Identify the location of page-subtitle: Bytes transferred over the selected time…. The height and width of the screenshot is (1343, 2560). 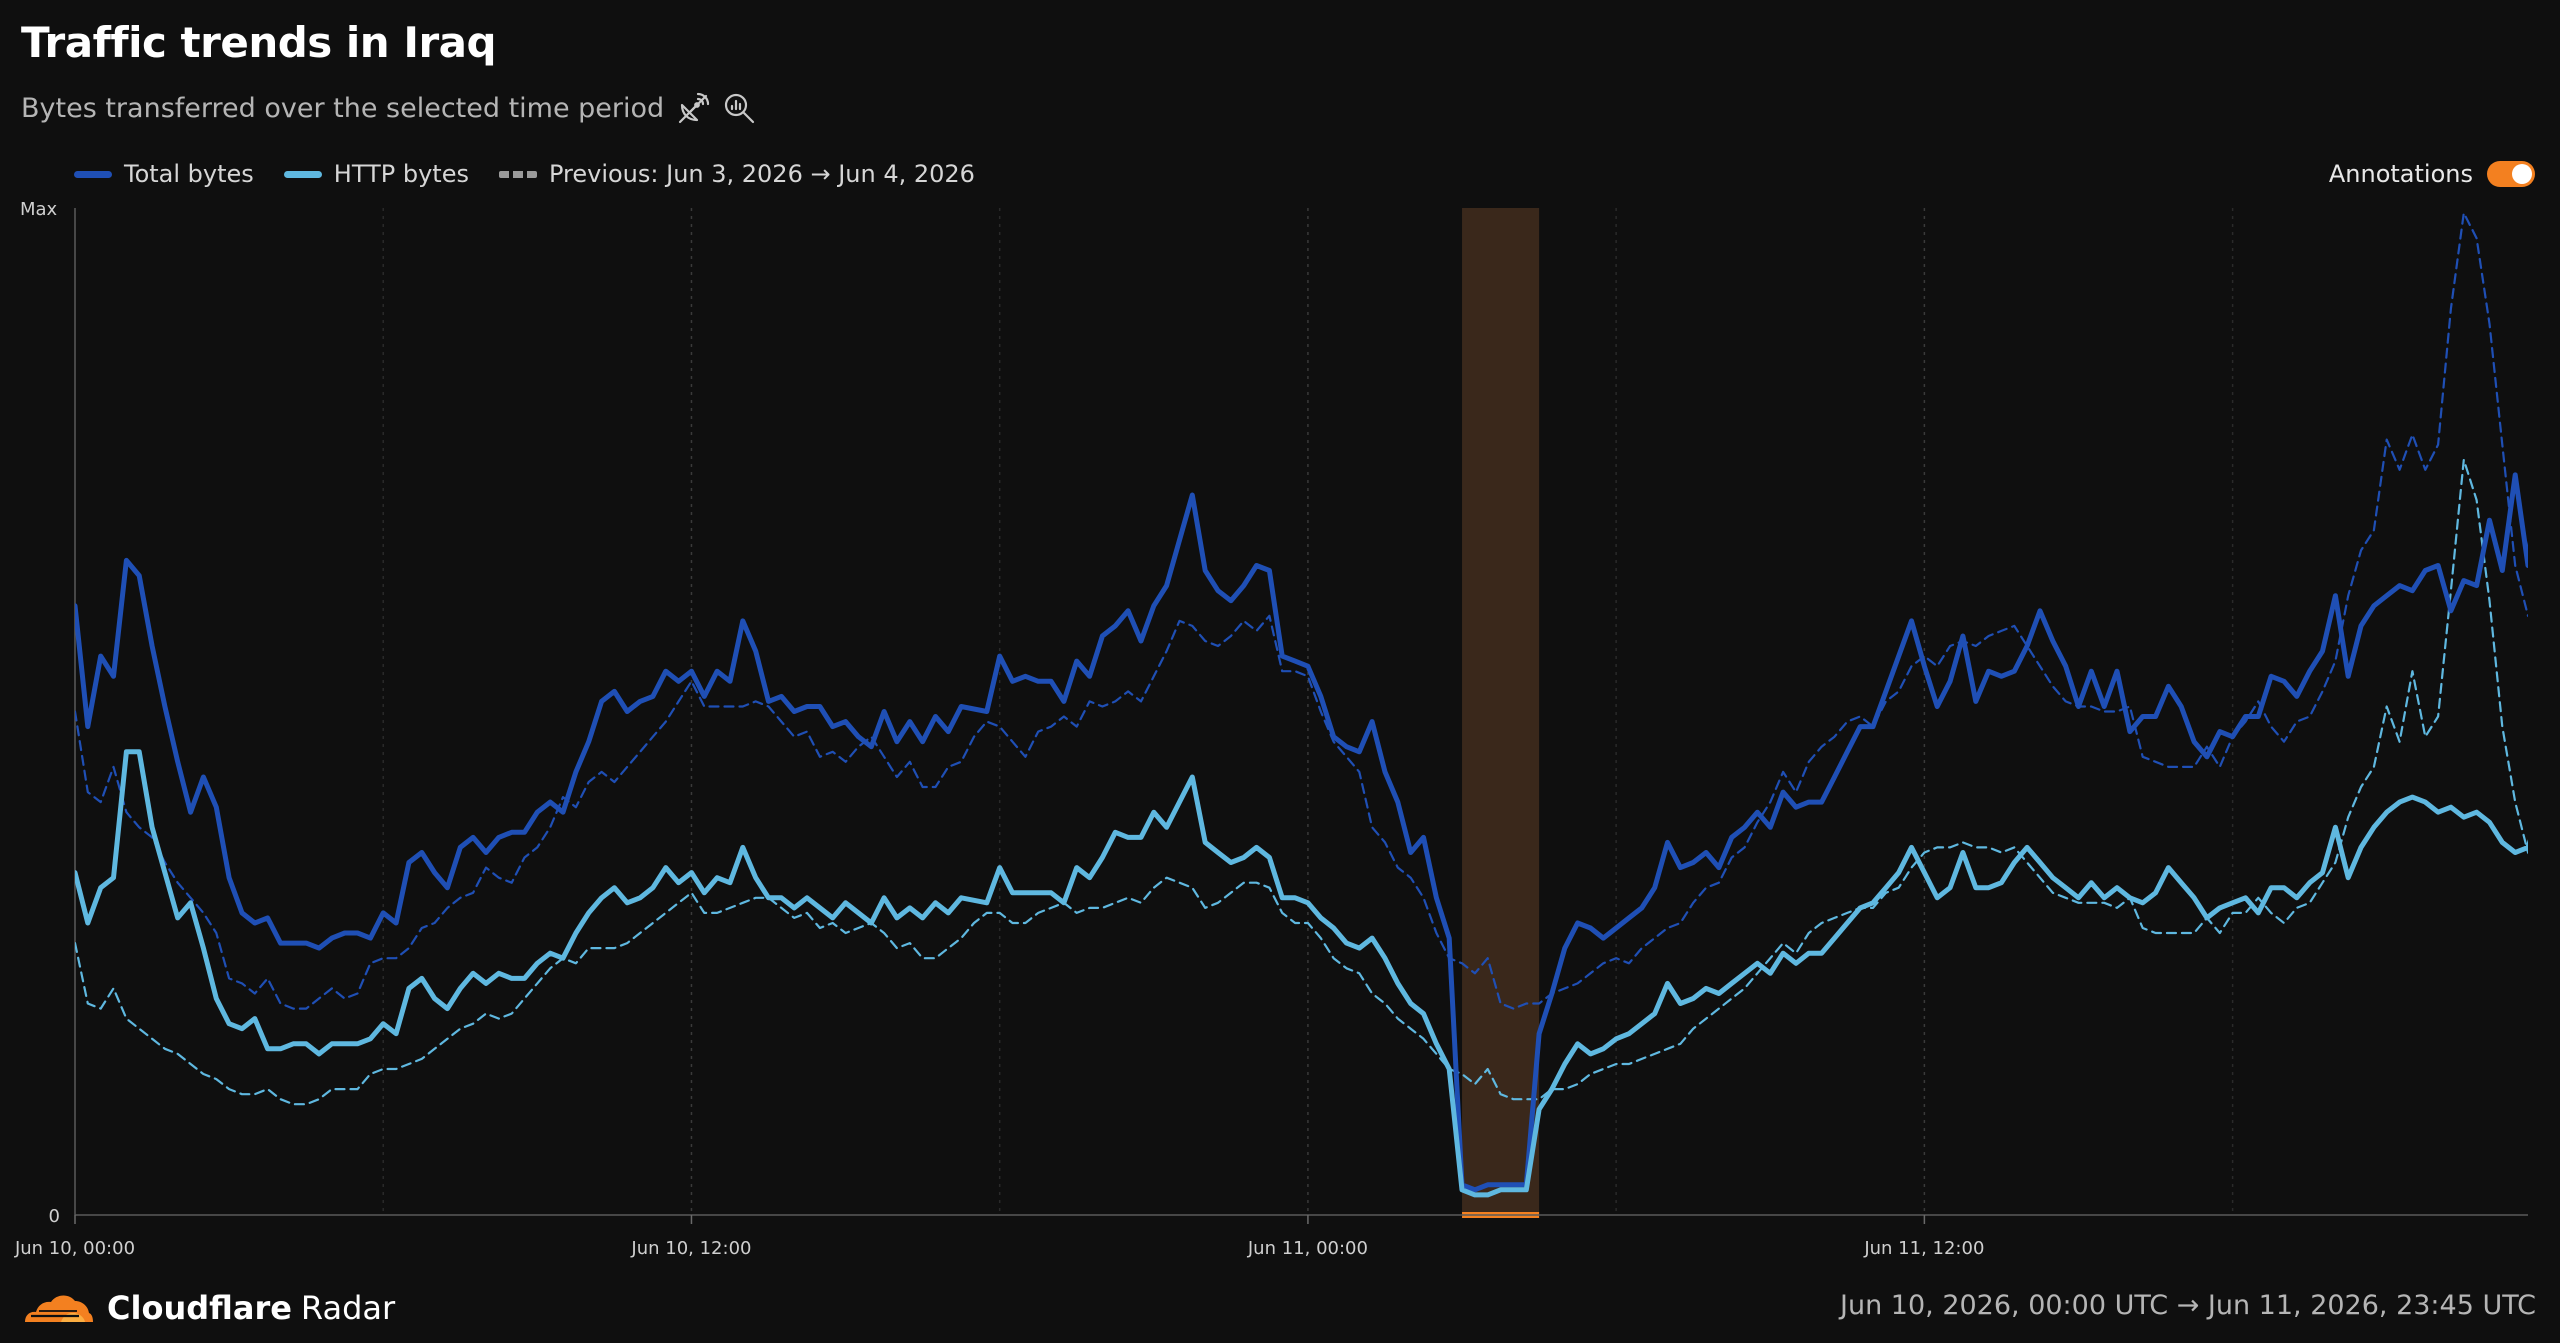
(388, 108).